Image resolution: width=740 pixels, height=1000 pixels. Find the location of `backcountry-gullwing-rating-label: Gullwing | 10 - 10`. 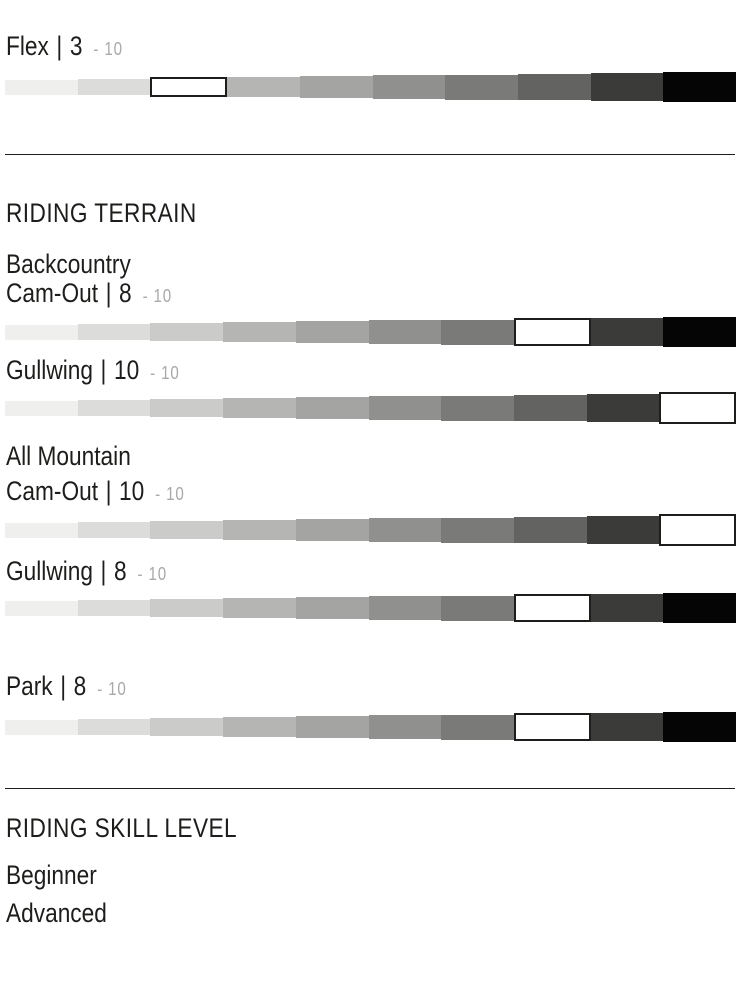

backcountry-gullwing-rating-label: Gullwing | 10 - 10 is located at coordinates (109, 370).